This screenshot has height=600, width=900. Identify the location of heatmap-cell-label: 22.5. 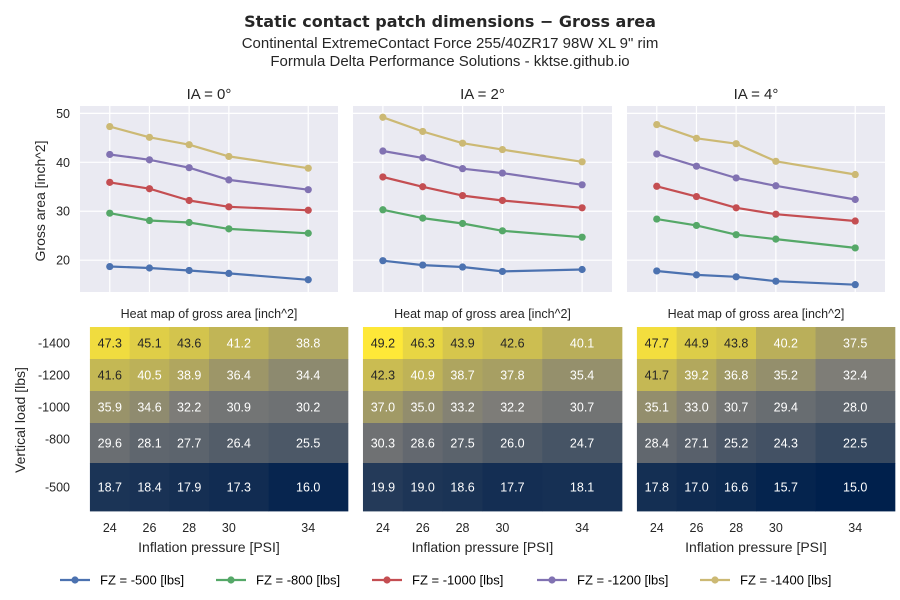
(855, 444).